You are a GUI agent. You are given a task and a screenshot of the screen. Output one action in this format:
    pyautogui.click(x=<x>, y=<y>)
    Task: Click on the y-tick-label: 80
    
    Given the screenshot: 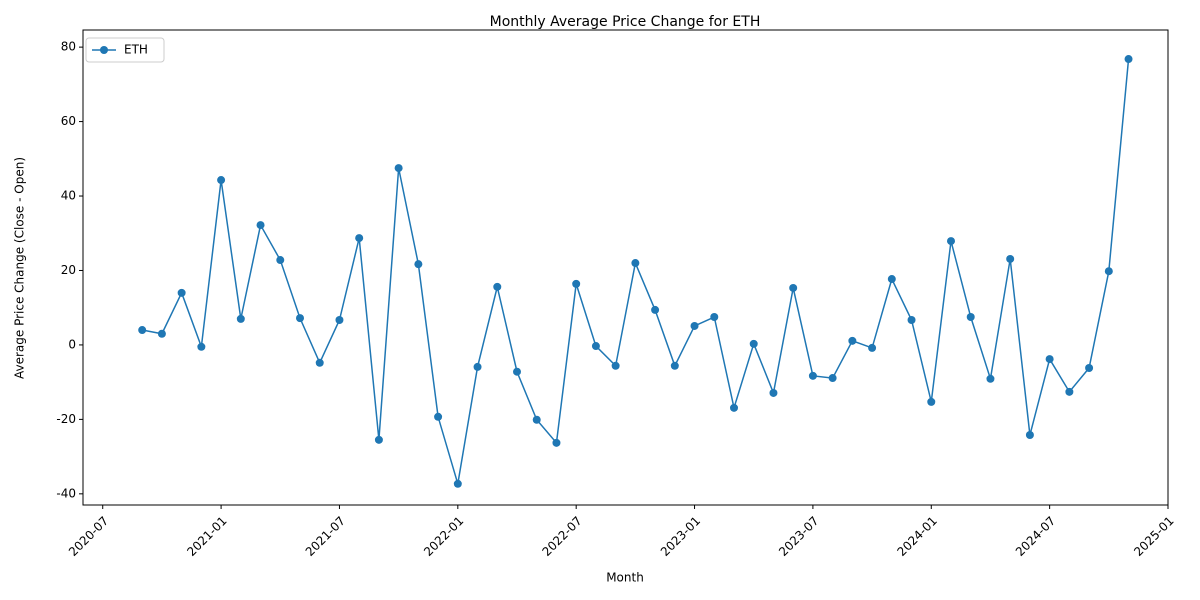 What is the action you would take?
    pyautogui.click(x=68, y=47)
    